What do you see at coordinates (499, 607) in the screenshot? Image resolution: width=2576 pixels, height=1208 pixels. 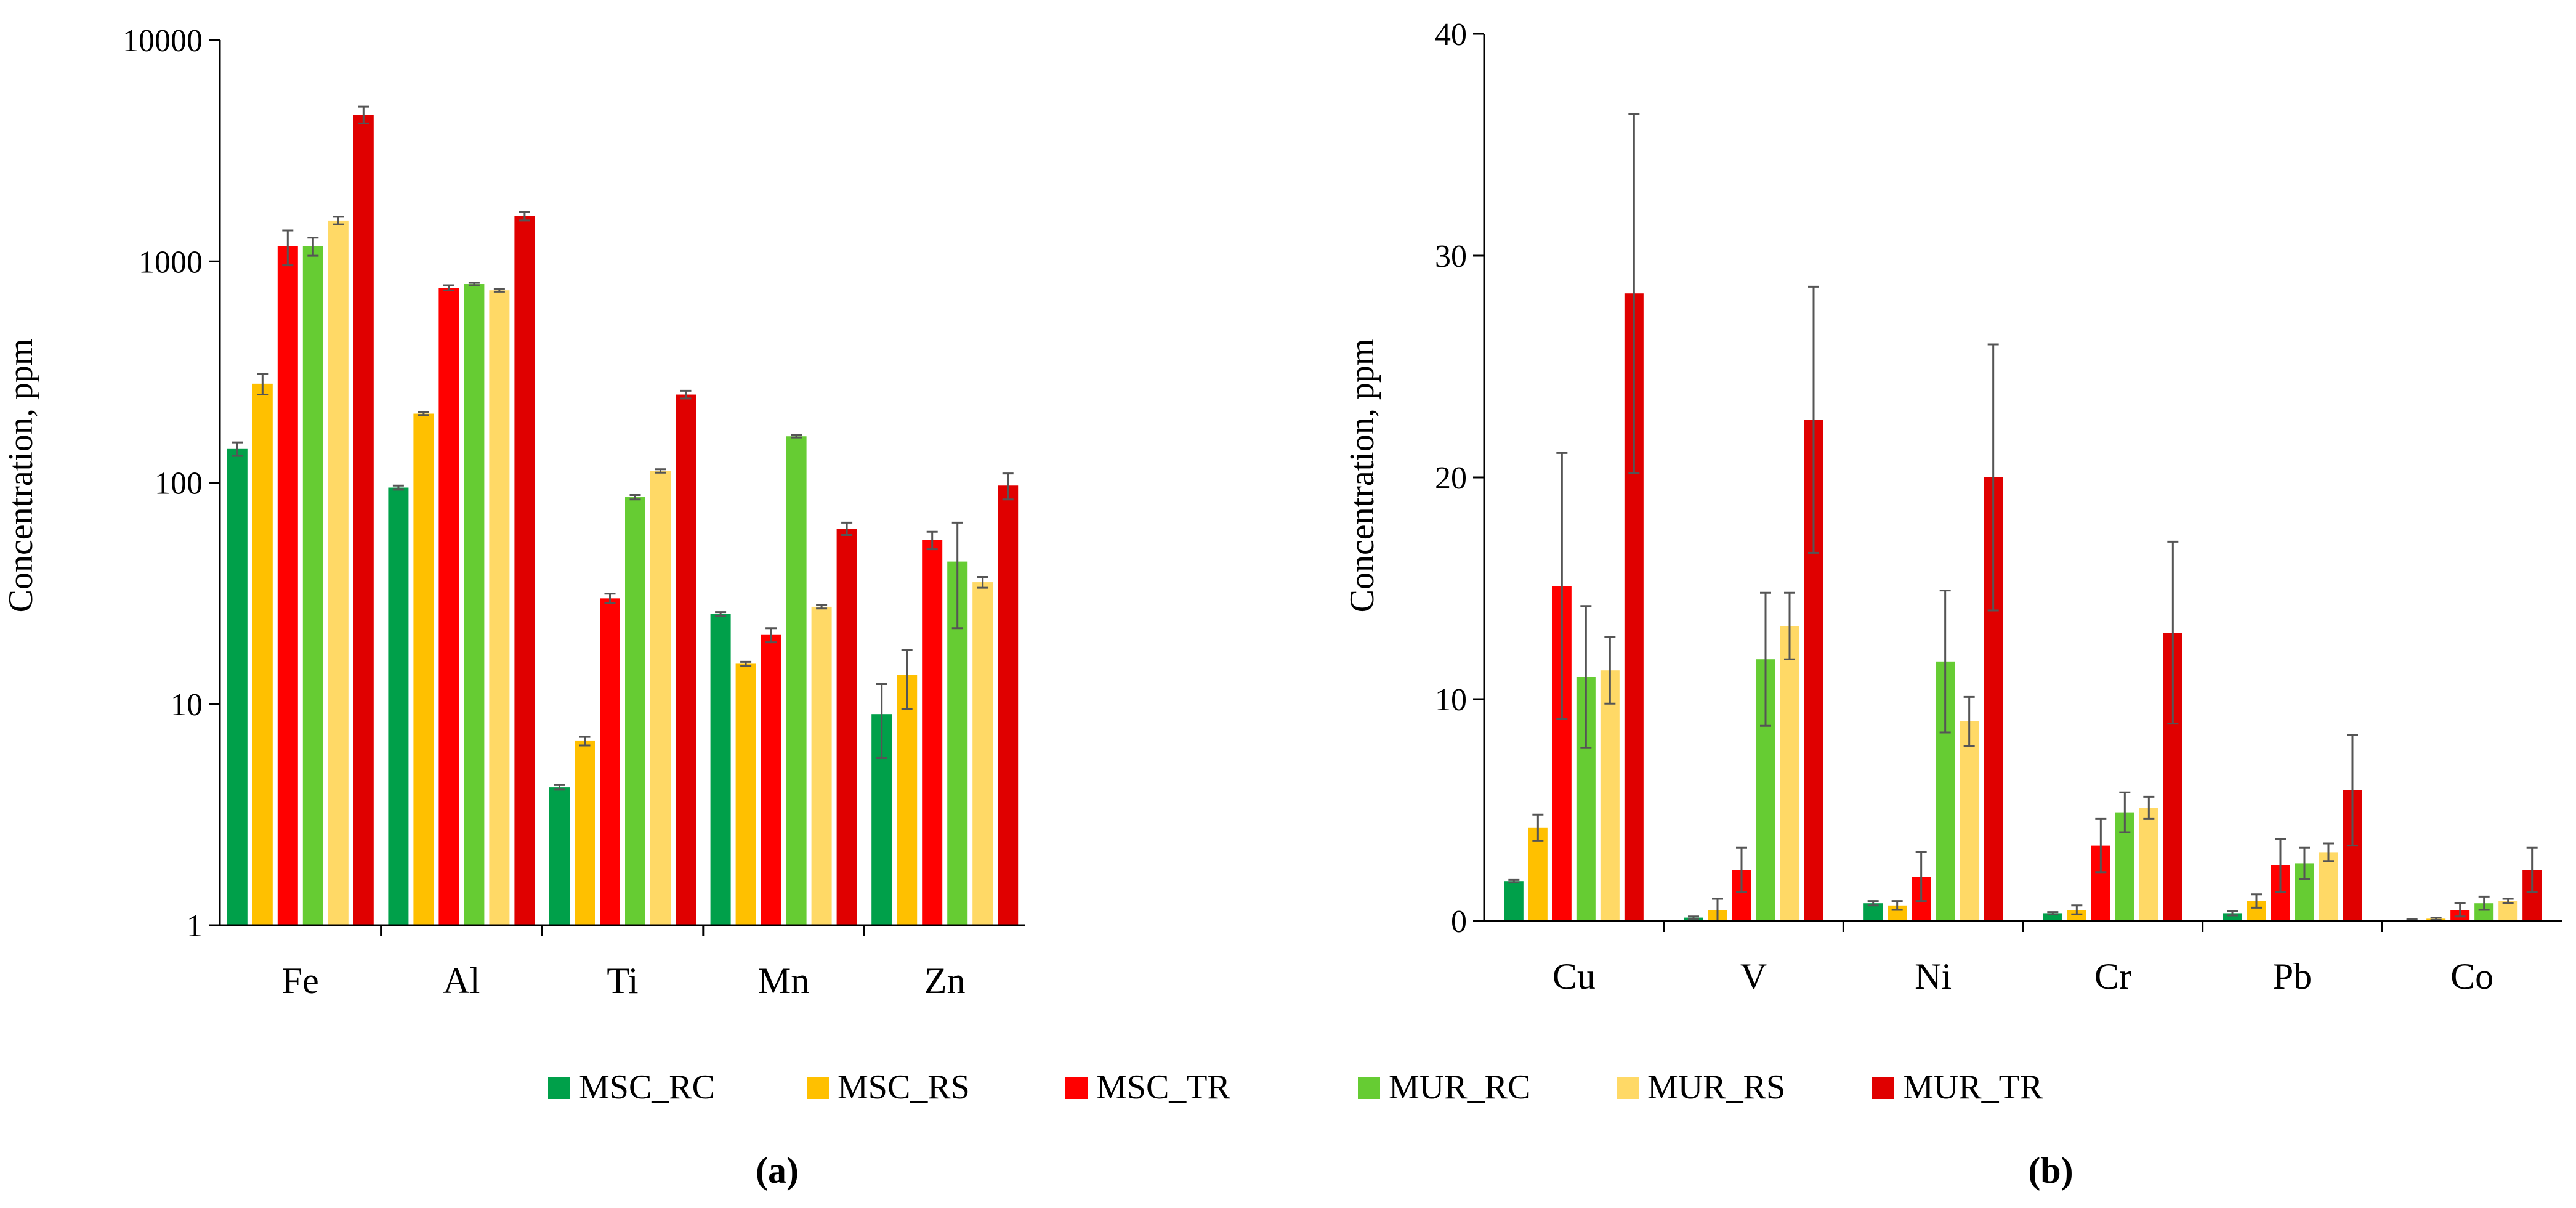 I see `bar-mur-rs-al` at bounding box center [499, 607].